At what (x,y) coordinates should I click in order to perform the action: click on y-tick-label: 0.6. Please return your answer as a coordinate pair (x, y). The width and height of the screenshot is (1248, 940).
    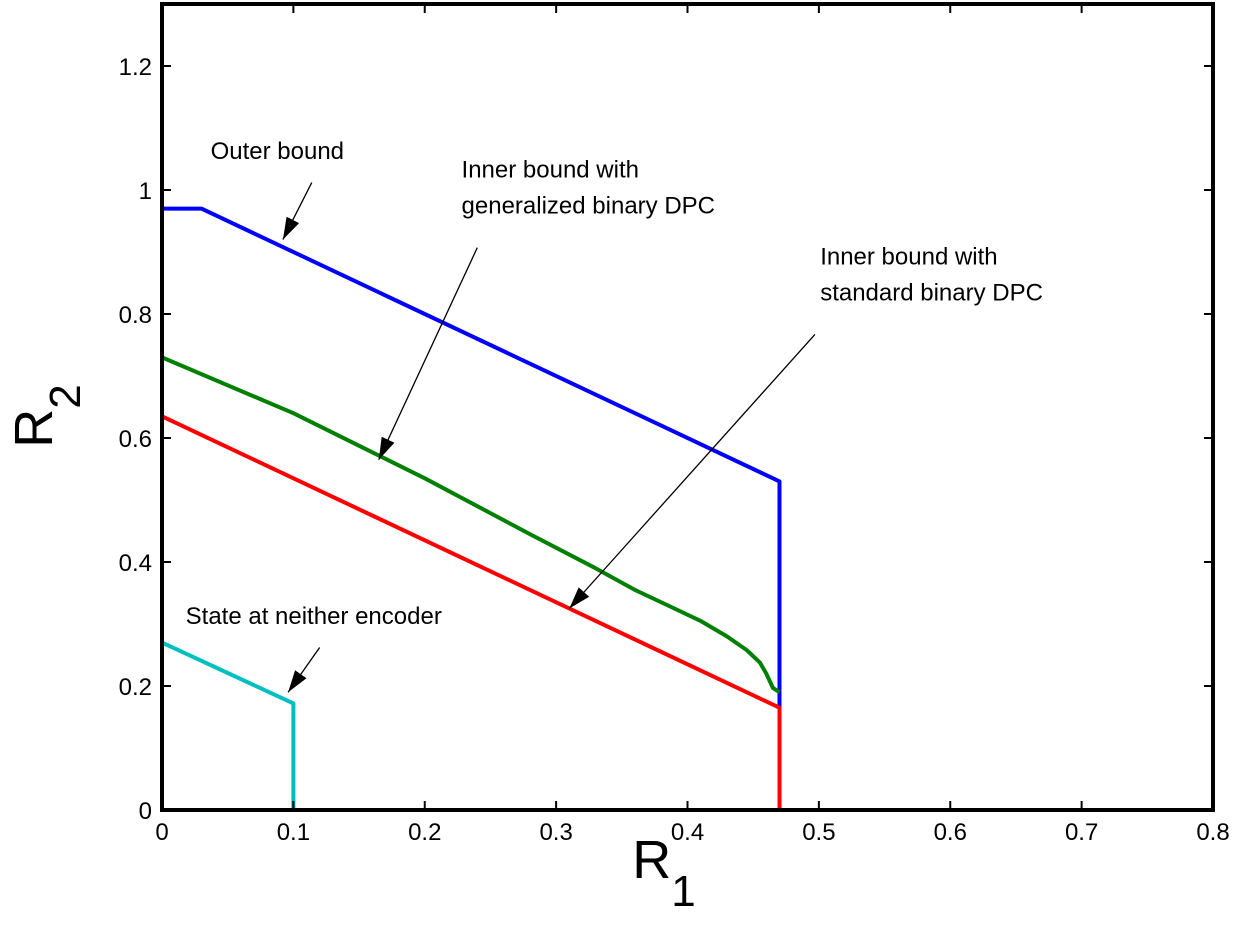
    Looking at the image, I should click on (135, 439).